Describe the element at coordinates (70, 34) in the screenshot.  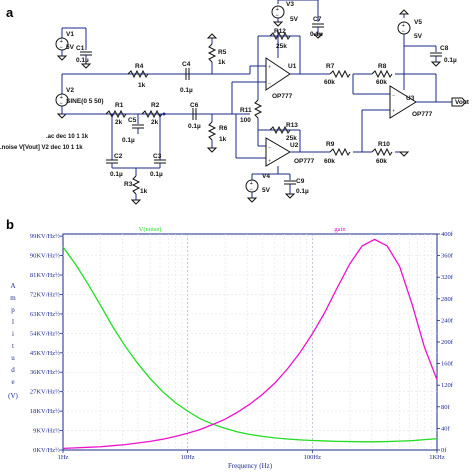
I see `v1-name: V1` at that location.